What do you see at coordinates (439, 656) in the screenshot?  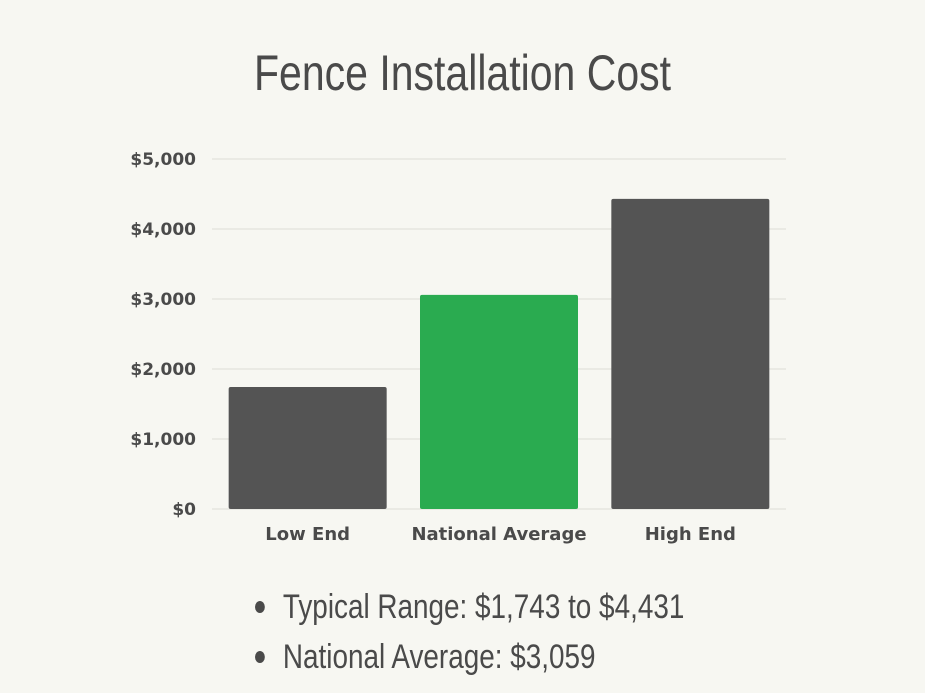 I see `note-text: National Average: $3,059` at bounding box center [439, 656].